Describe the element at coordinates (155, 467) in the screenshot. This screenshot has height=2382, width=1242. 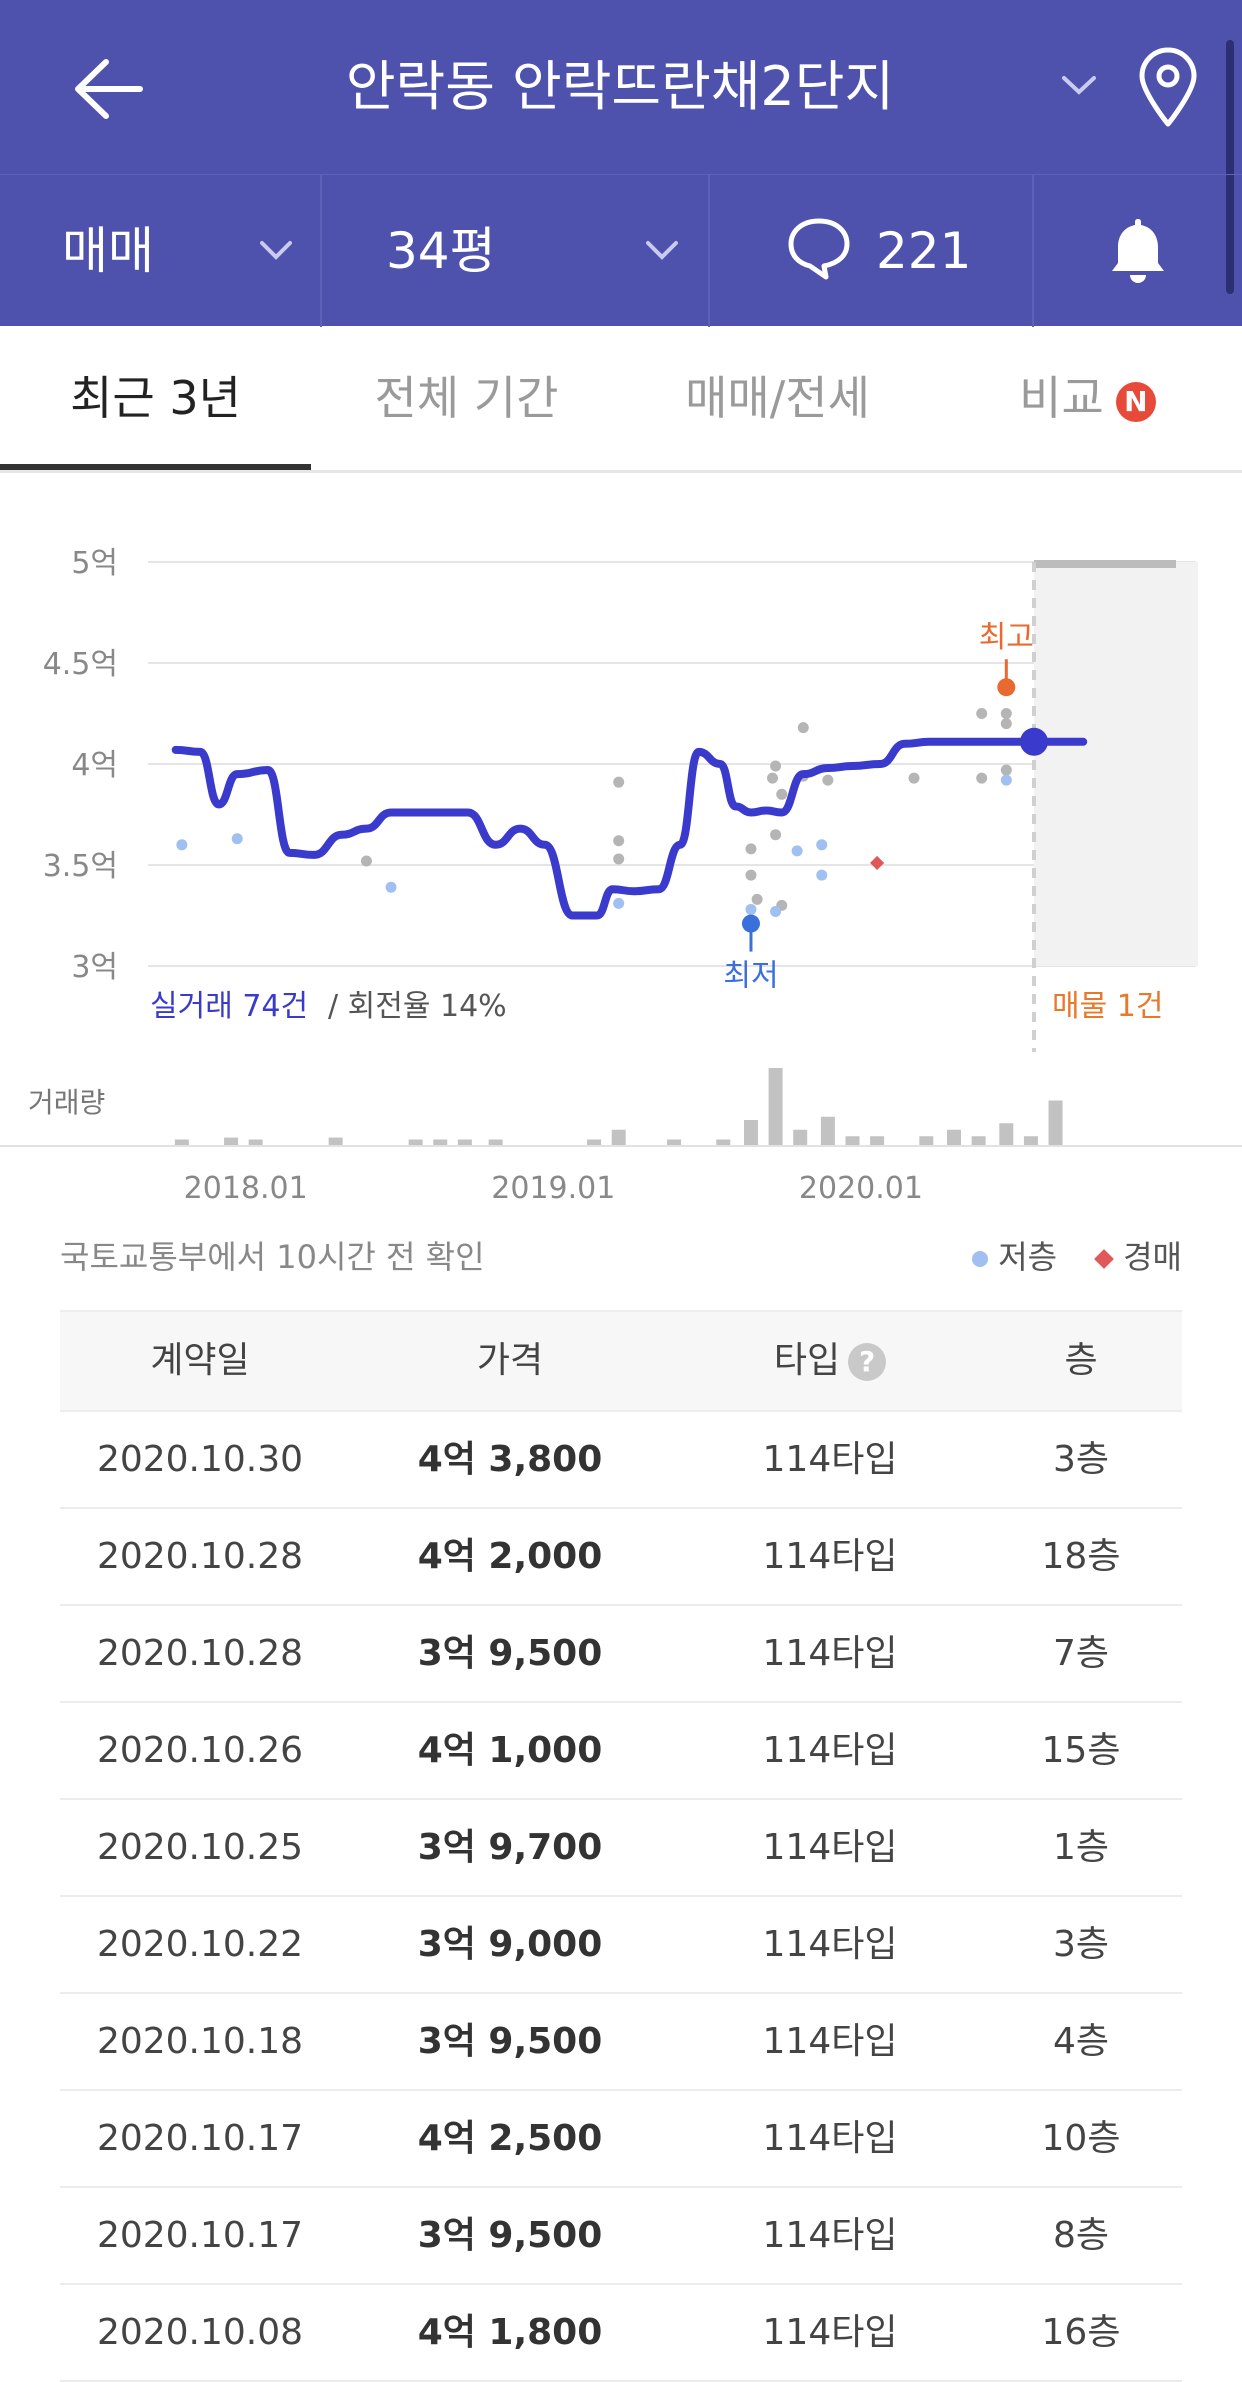
I see `active-tab-indicator` at that location.